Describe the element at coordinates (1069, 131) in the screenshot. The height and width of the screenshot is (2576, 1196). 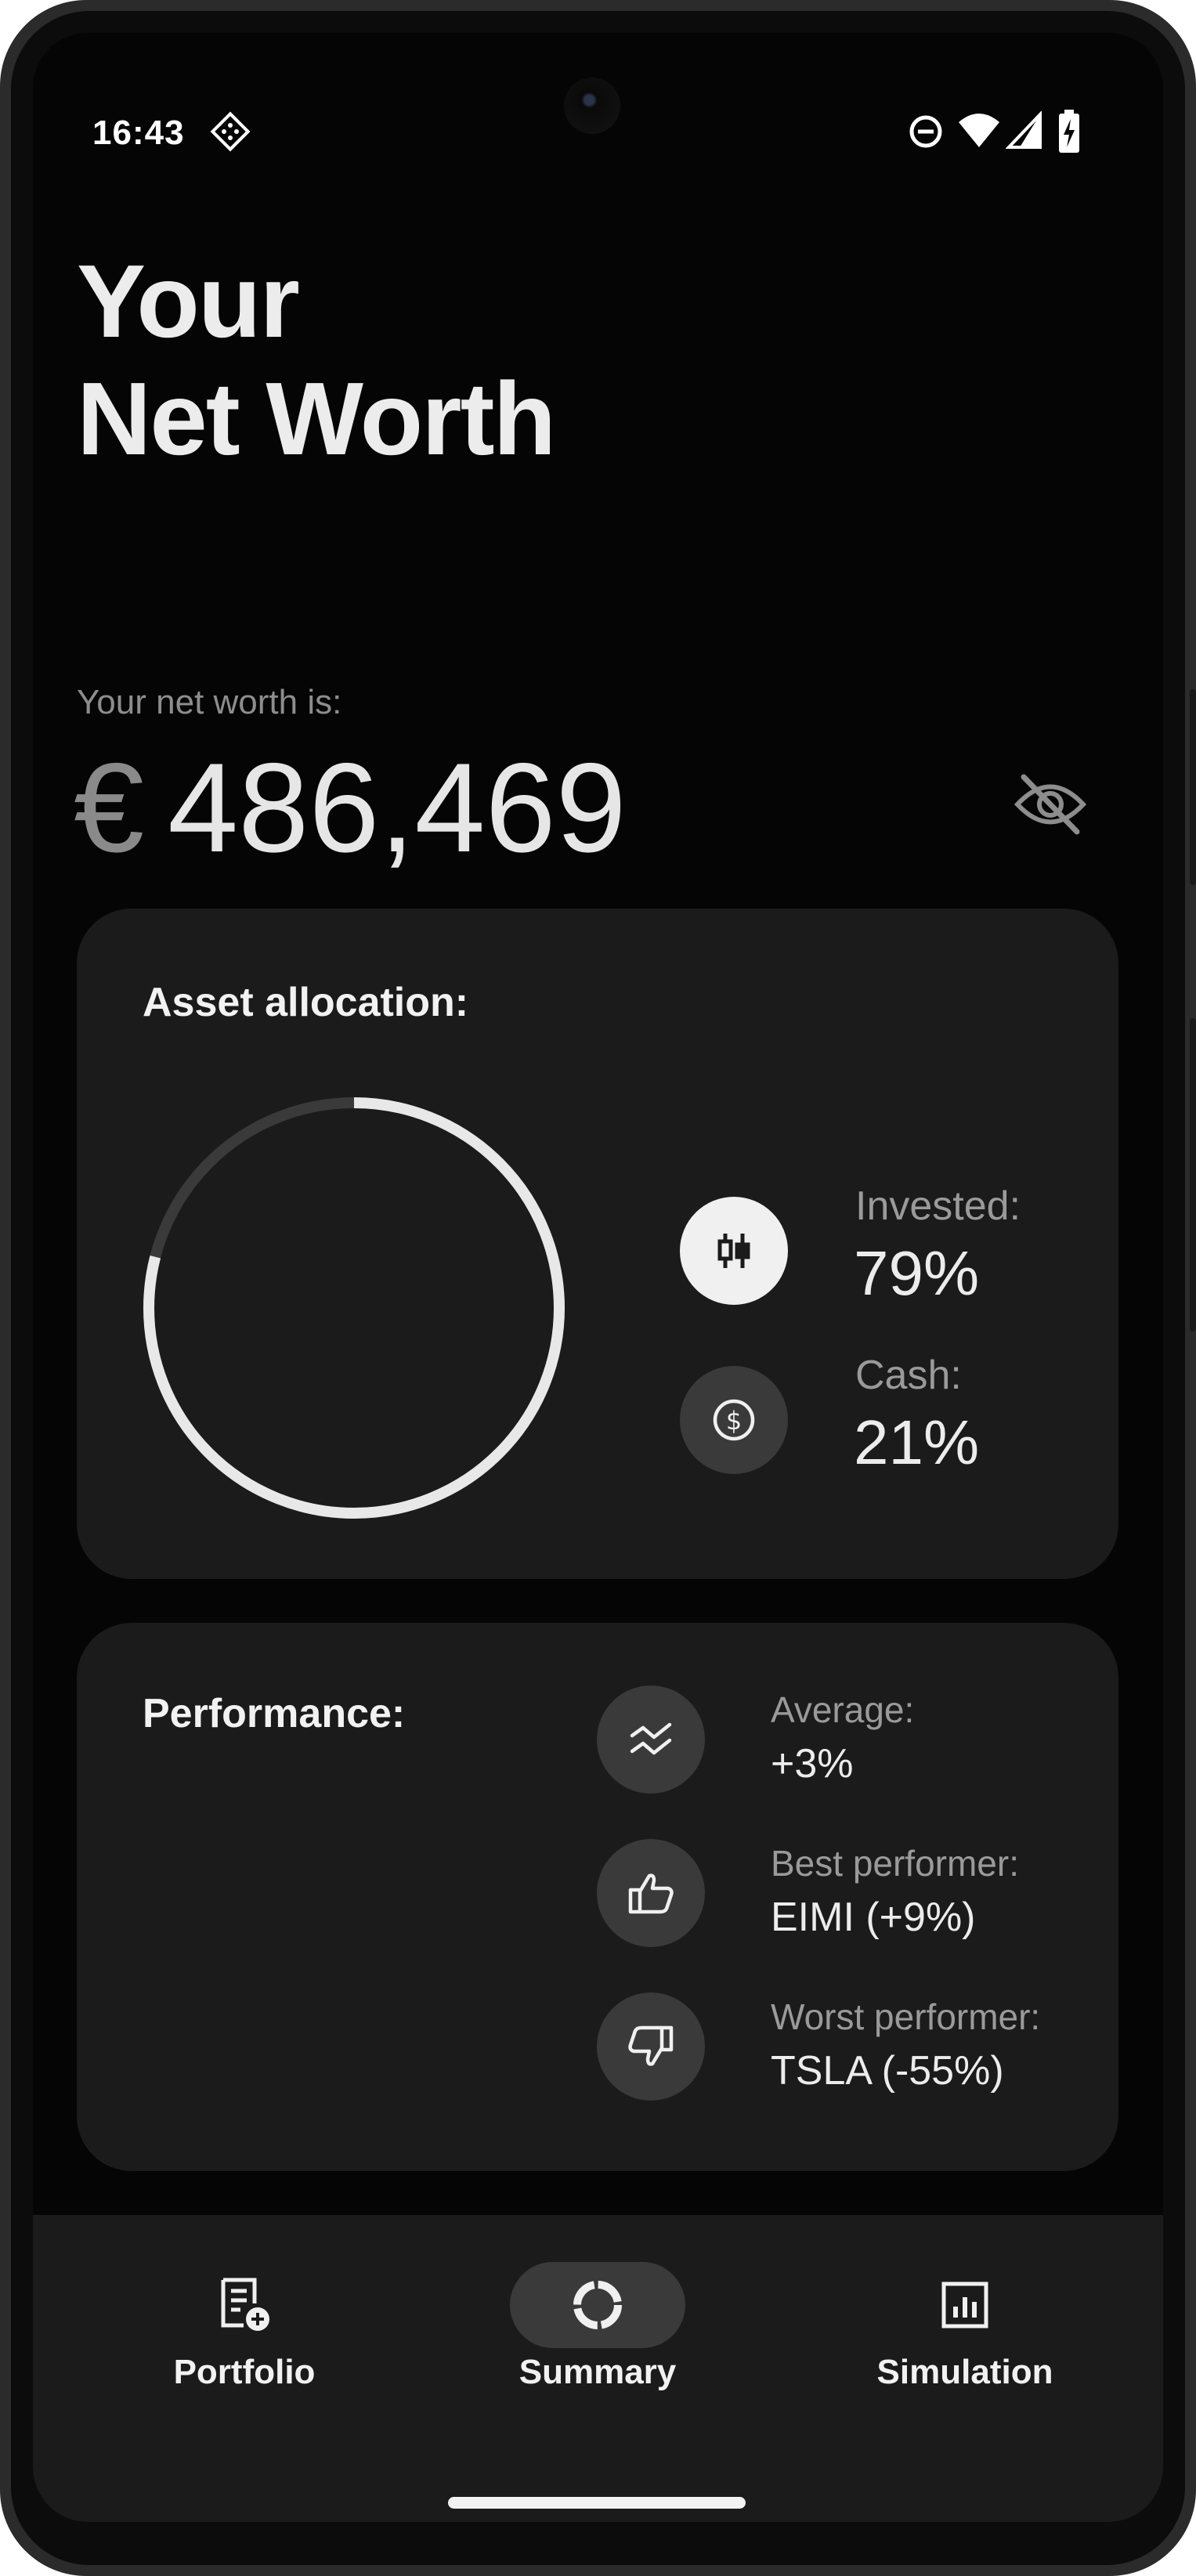
I see `battery-charging-icon` at that location.